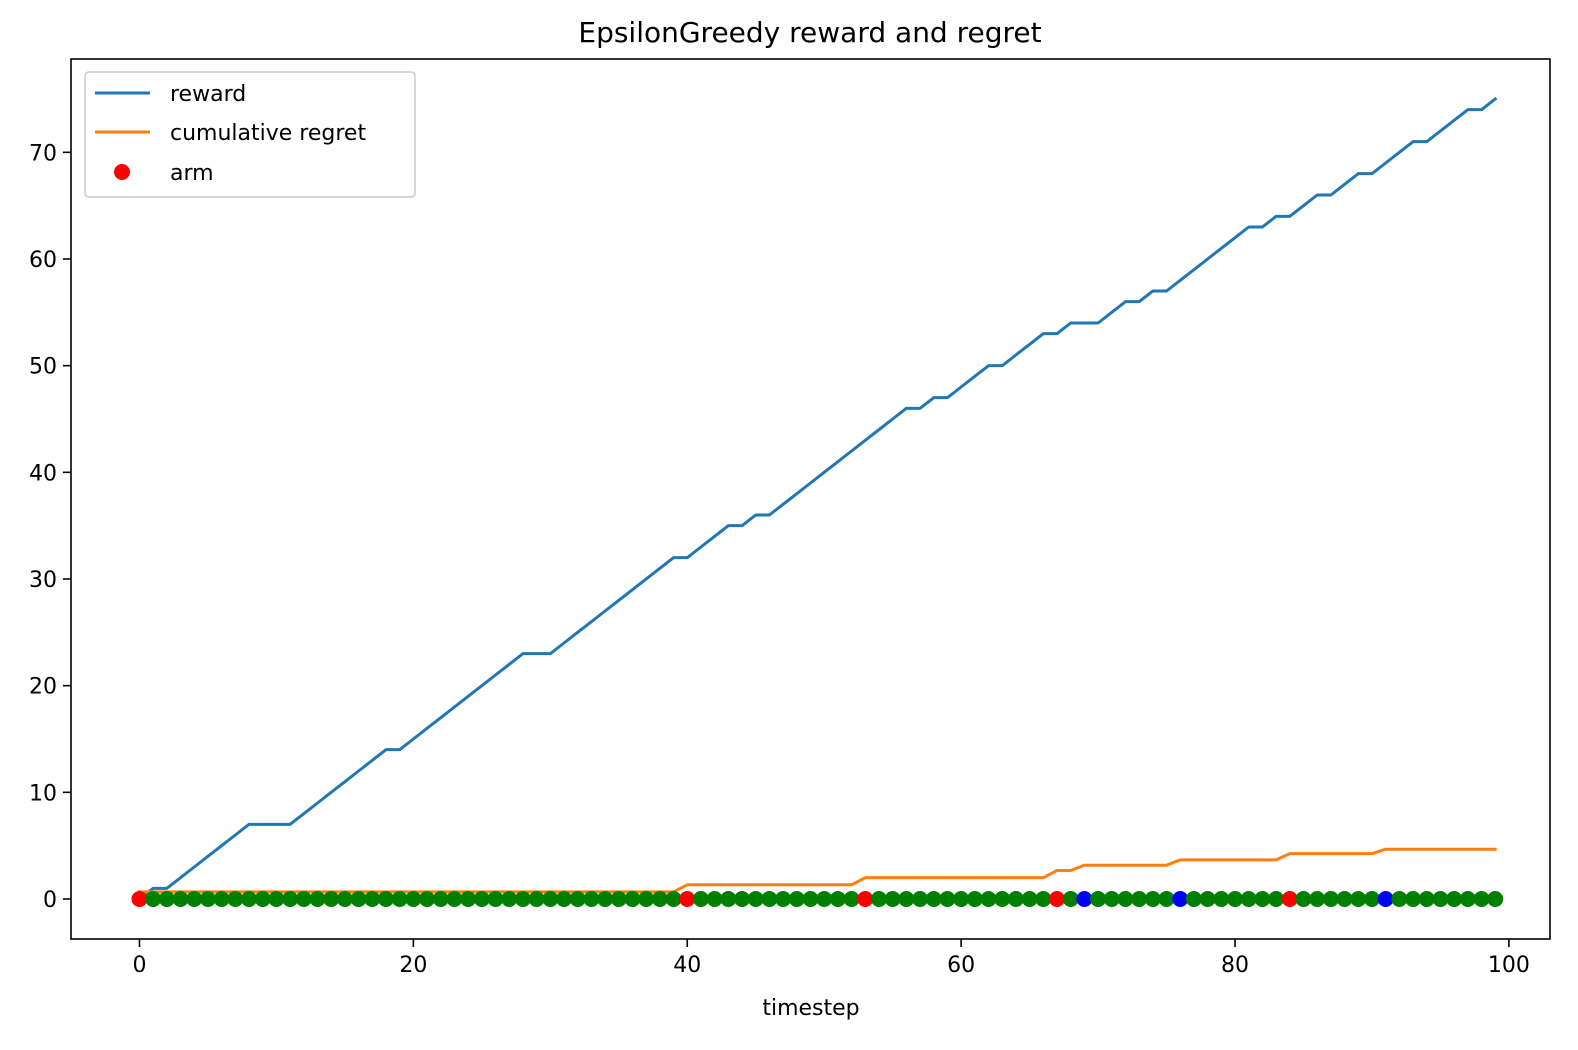  Describe the element at coordinates (43, 473) in the screenshot. I see `y-tick-label: 40` at that location.